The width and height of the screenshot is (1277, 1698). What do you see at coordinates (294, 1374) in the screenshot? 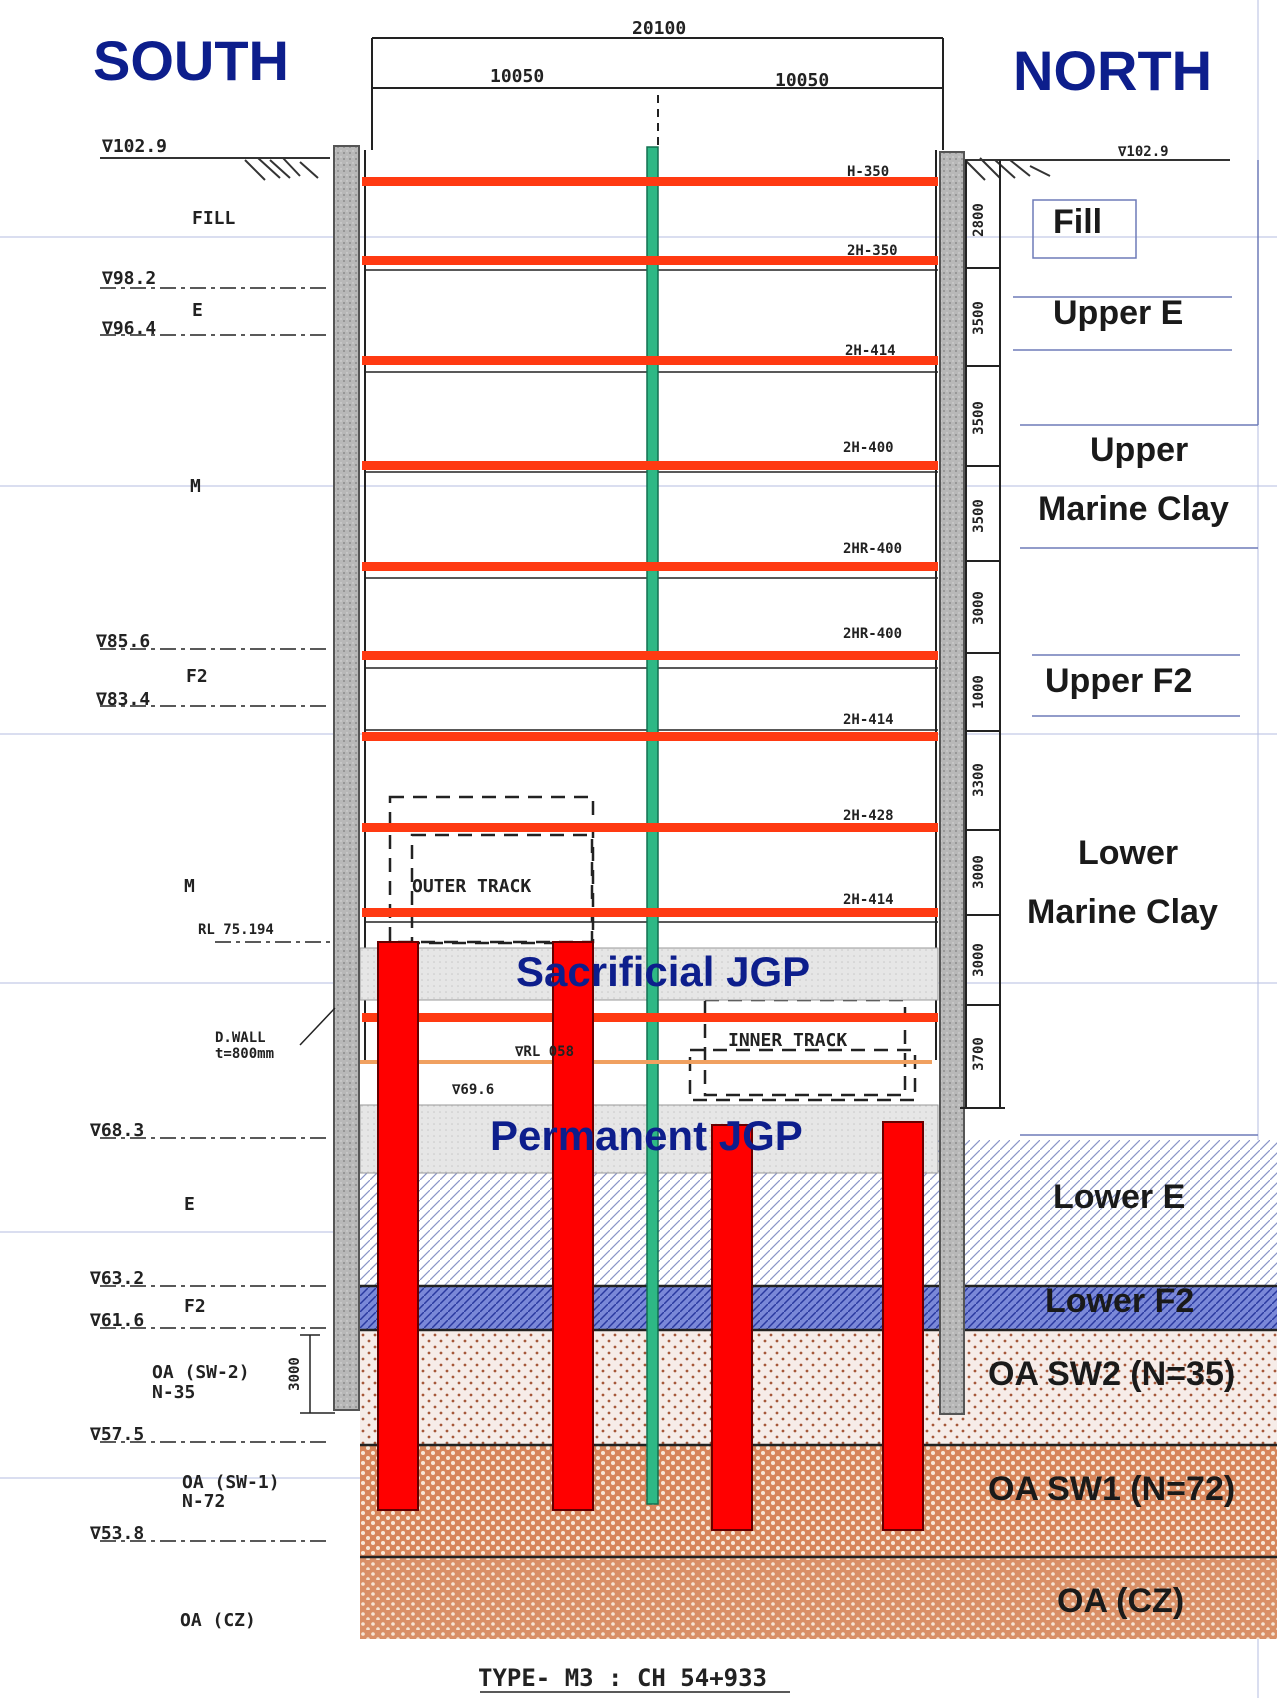
I see `left-dim-3000: 3000` at bounding box center [294, 1374].